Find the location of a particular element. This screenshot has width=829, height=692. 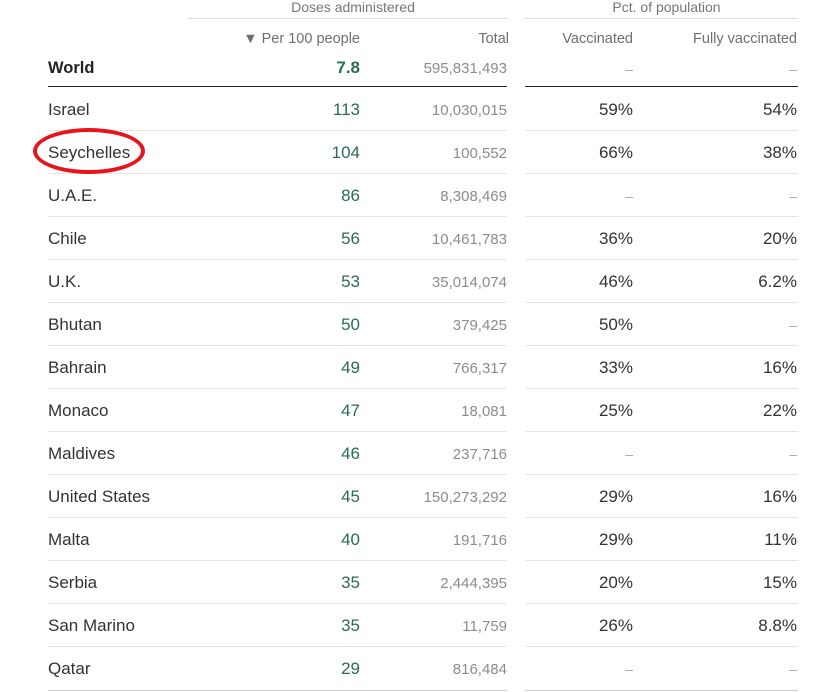

doses-total: 816,484 is located at coordinates (479, 669).